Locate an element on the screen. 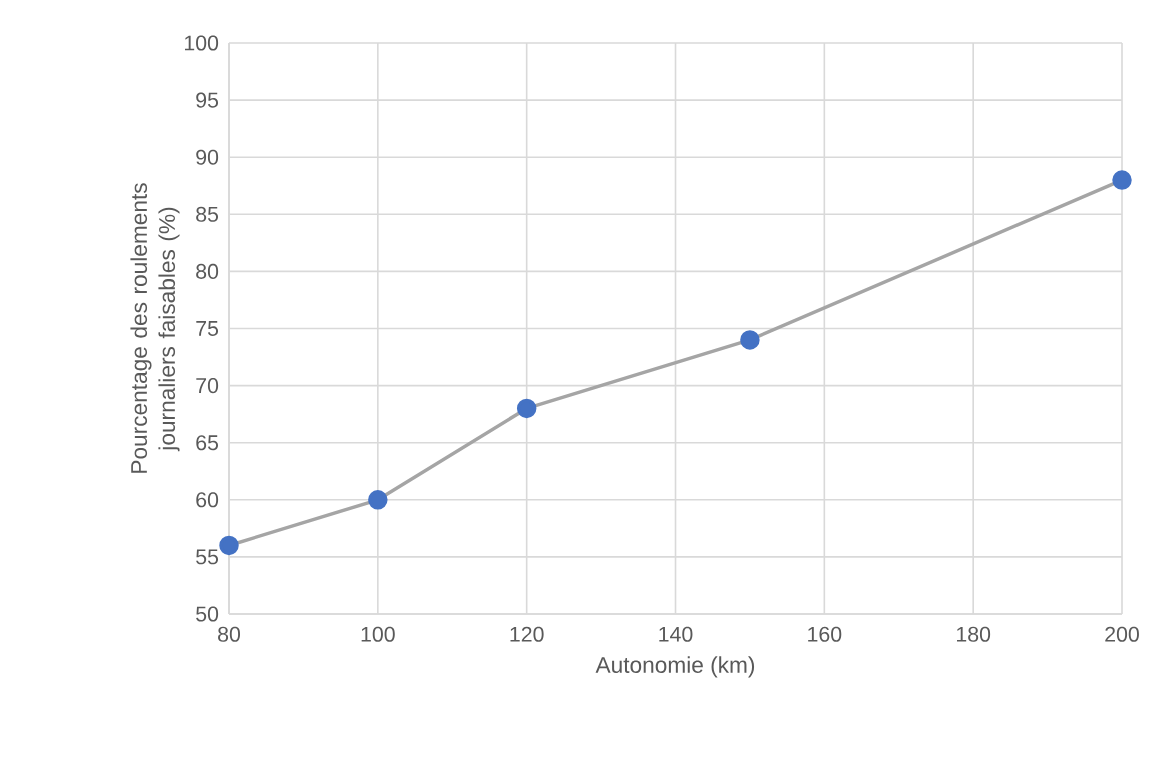 This screenshot has height=761, width=1168. y-axis-title: Pourcentage des roulements journaliers faisables (%) is located at coordinates (155, 328).